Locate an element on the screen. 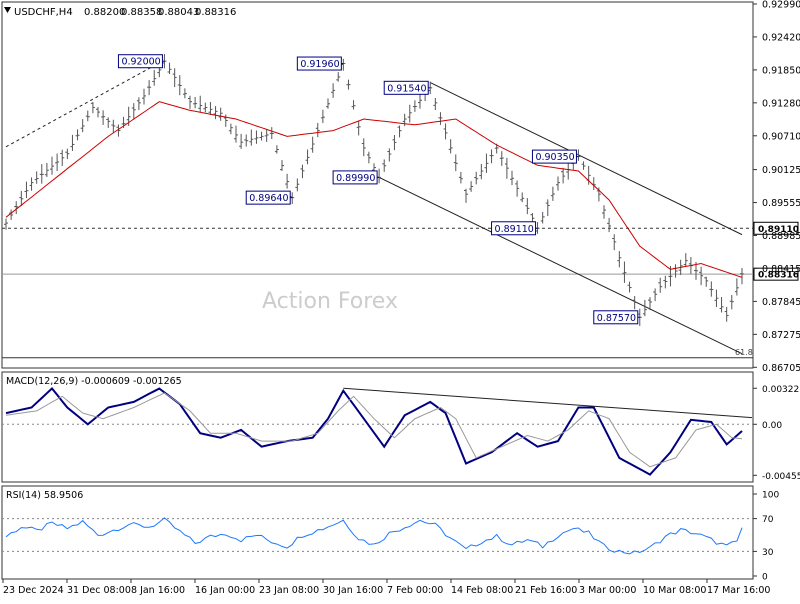  y-tick-label: 0.88415 is located at coordinates (781, 269).